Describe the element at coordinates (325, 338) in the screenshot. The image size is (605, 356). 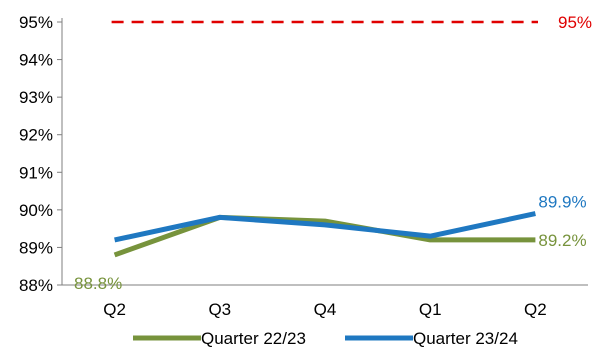
I see `legend: Quarter 22/23 Quarter 23/24` at that location.